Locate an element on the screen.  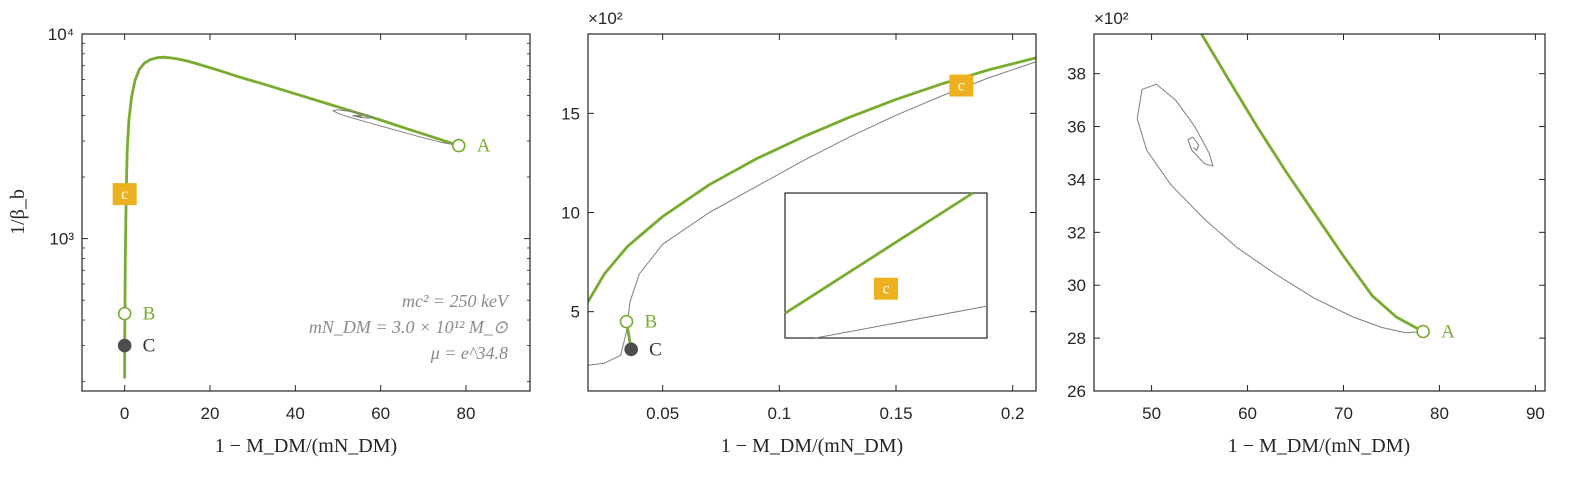
left-y-axis-label: 1/β_b is located at coordinates (18, 212).